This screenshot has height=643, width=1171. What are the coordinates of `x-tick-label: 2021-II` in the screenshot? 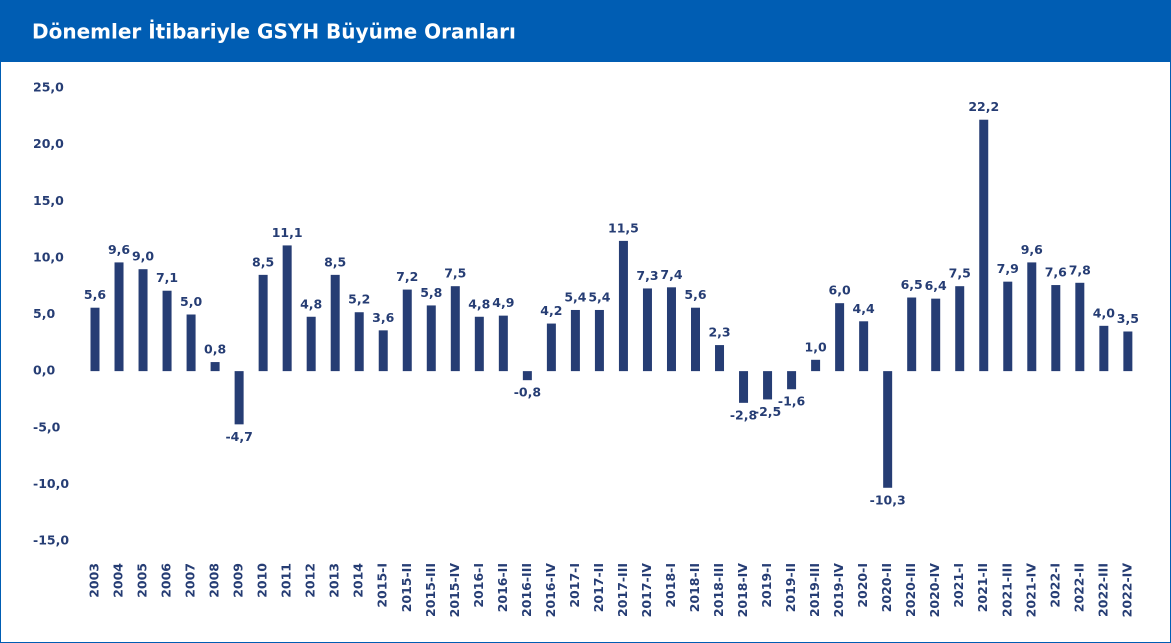 It's located at (982, 587).